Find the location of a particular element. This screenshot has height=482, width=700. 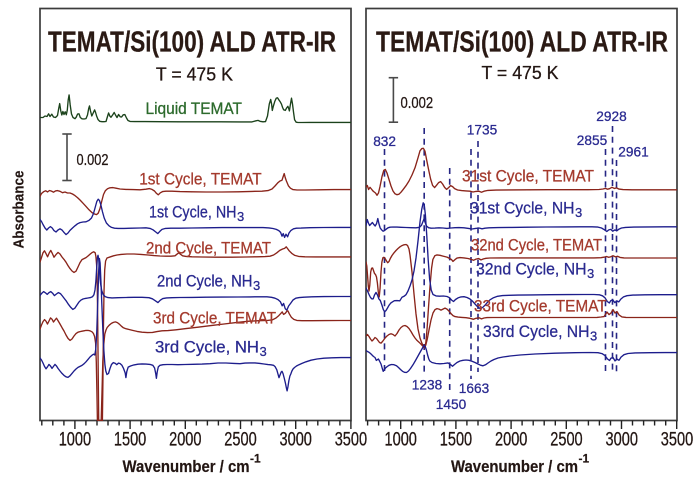

svg-text: 33rd Cycle, TEMAT is located at coordinates (540, 306).